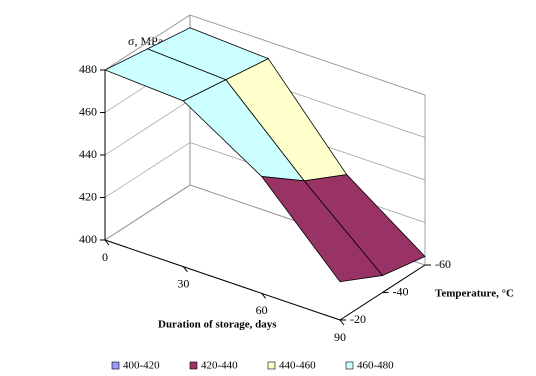 The image size is (536, 376). Describe the element at coordinates (401, 291) in the screenshot. I see `y-tick-label: -40` at that location.